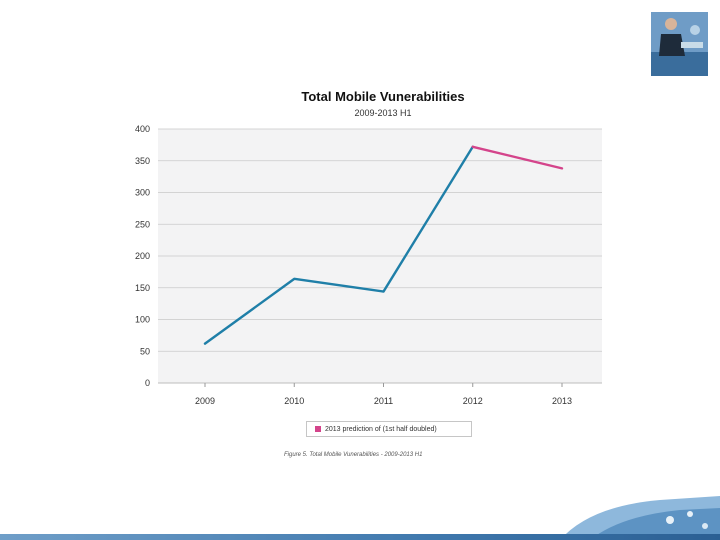 This screenshot has height=540, width=720. Describe the element at coordinates (205, 401) in the screenshot. I see `x-tick-label: 2009` at that location.